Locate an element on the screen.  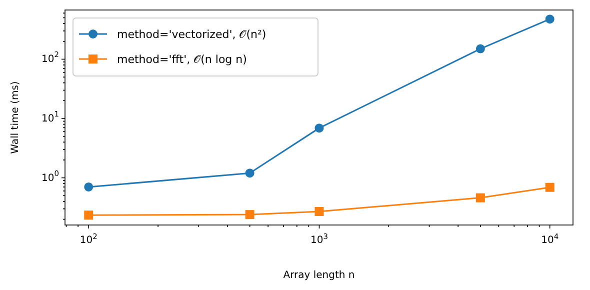
y-axis-title: Wall time (ms) is located at coordinates (15, 117).